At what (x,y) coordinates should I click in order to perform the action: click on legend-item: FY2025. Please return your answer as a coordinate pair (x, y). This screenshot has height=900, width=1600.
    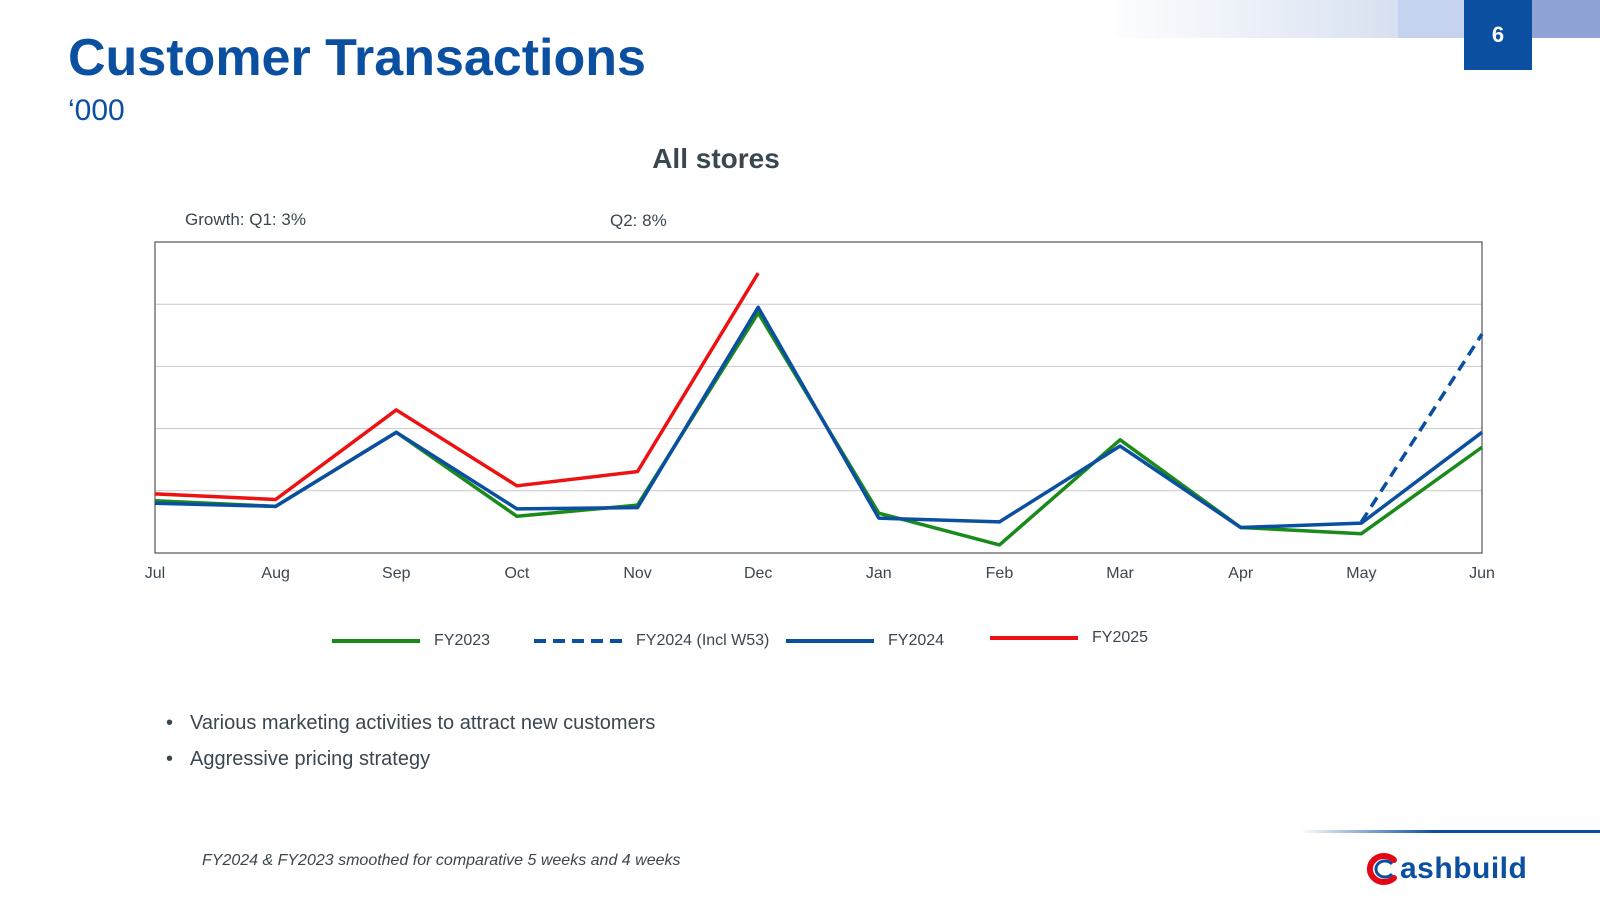
    Looking at the image, I should click on (1069, 638).